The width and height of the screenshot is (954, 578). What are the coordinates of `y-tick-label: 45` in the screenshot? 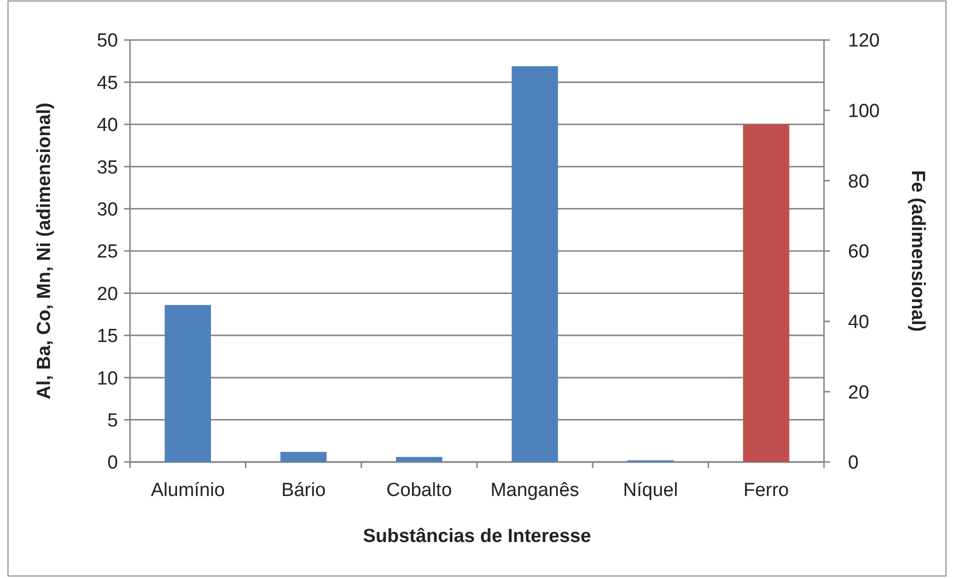 It's located at (107, 83).